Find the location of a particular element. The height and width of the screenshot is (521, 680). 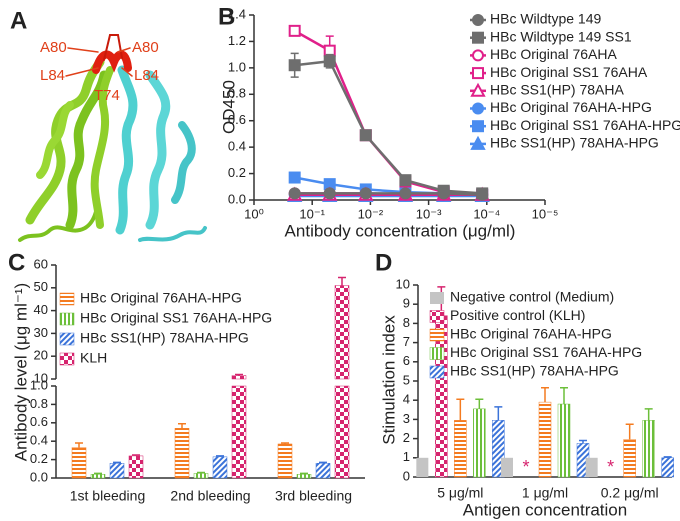

x-tick-label: 2nd bleeding is located at coordinates (210, 496).